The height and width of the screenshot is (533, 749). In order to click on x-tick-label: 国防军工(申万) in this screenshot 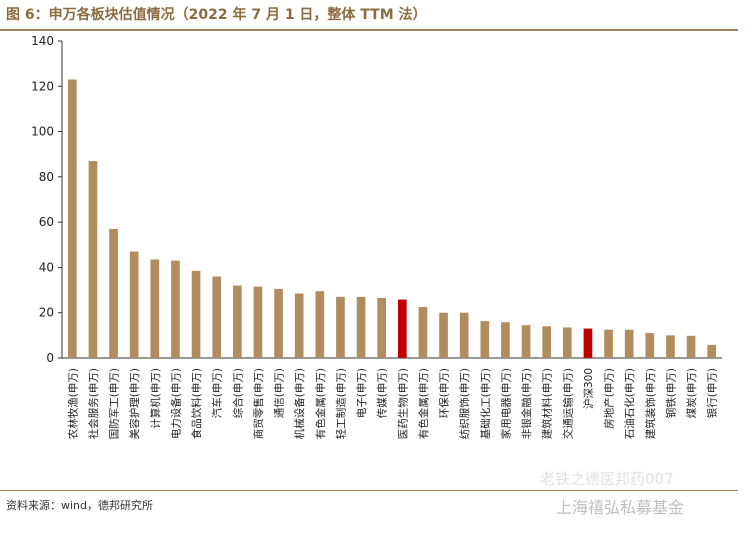, I will do `click(114, 403)`.